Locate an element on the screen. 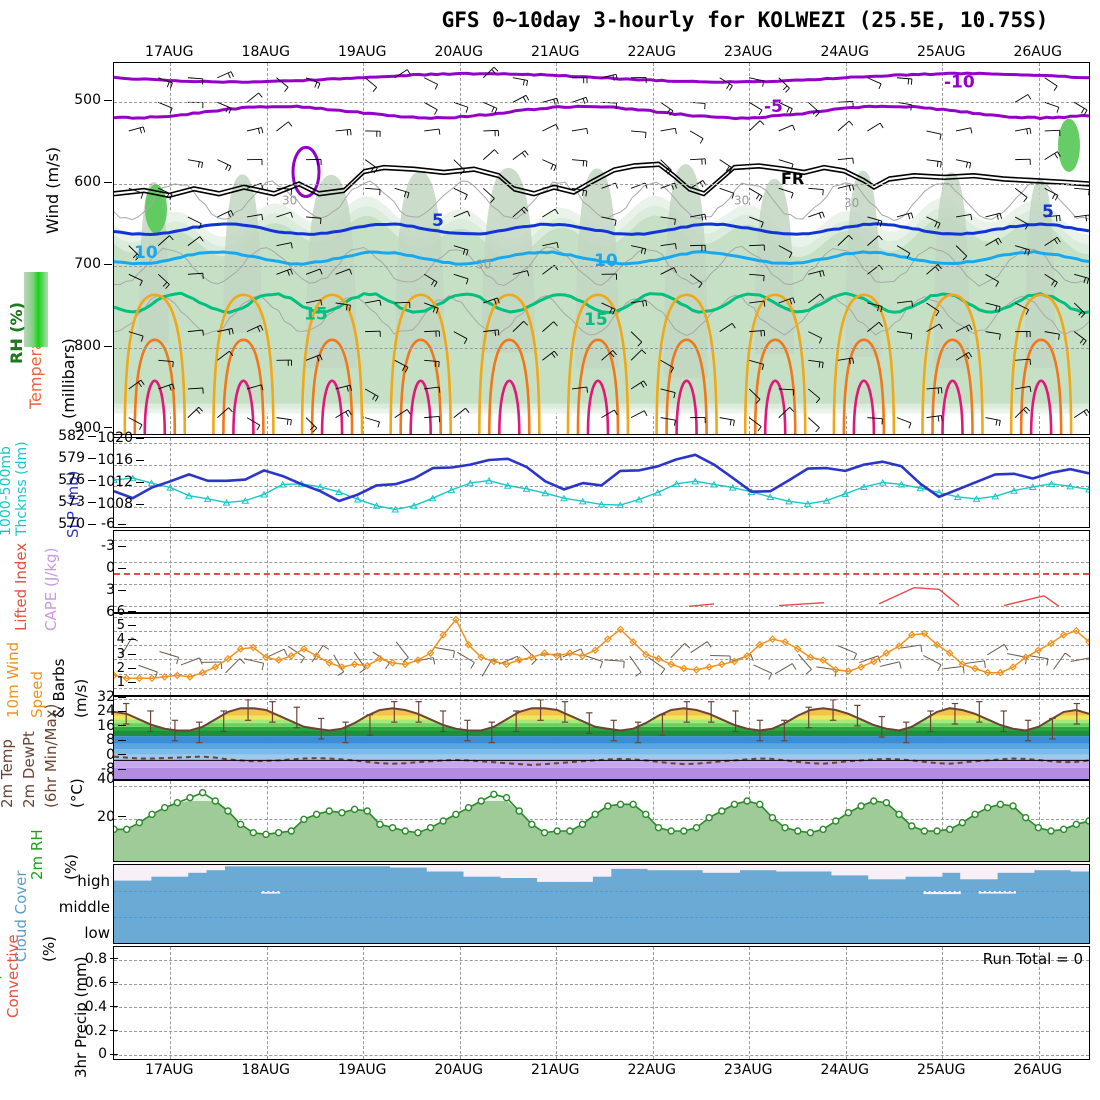  temp--5c is located at coordinates (601, 112).